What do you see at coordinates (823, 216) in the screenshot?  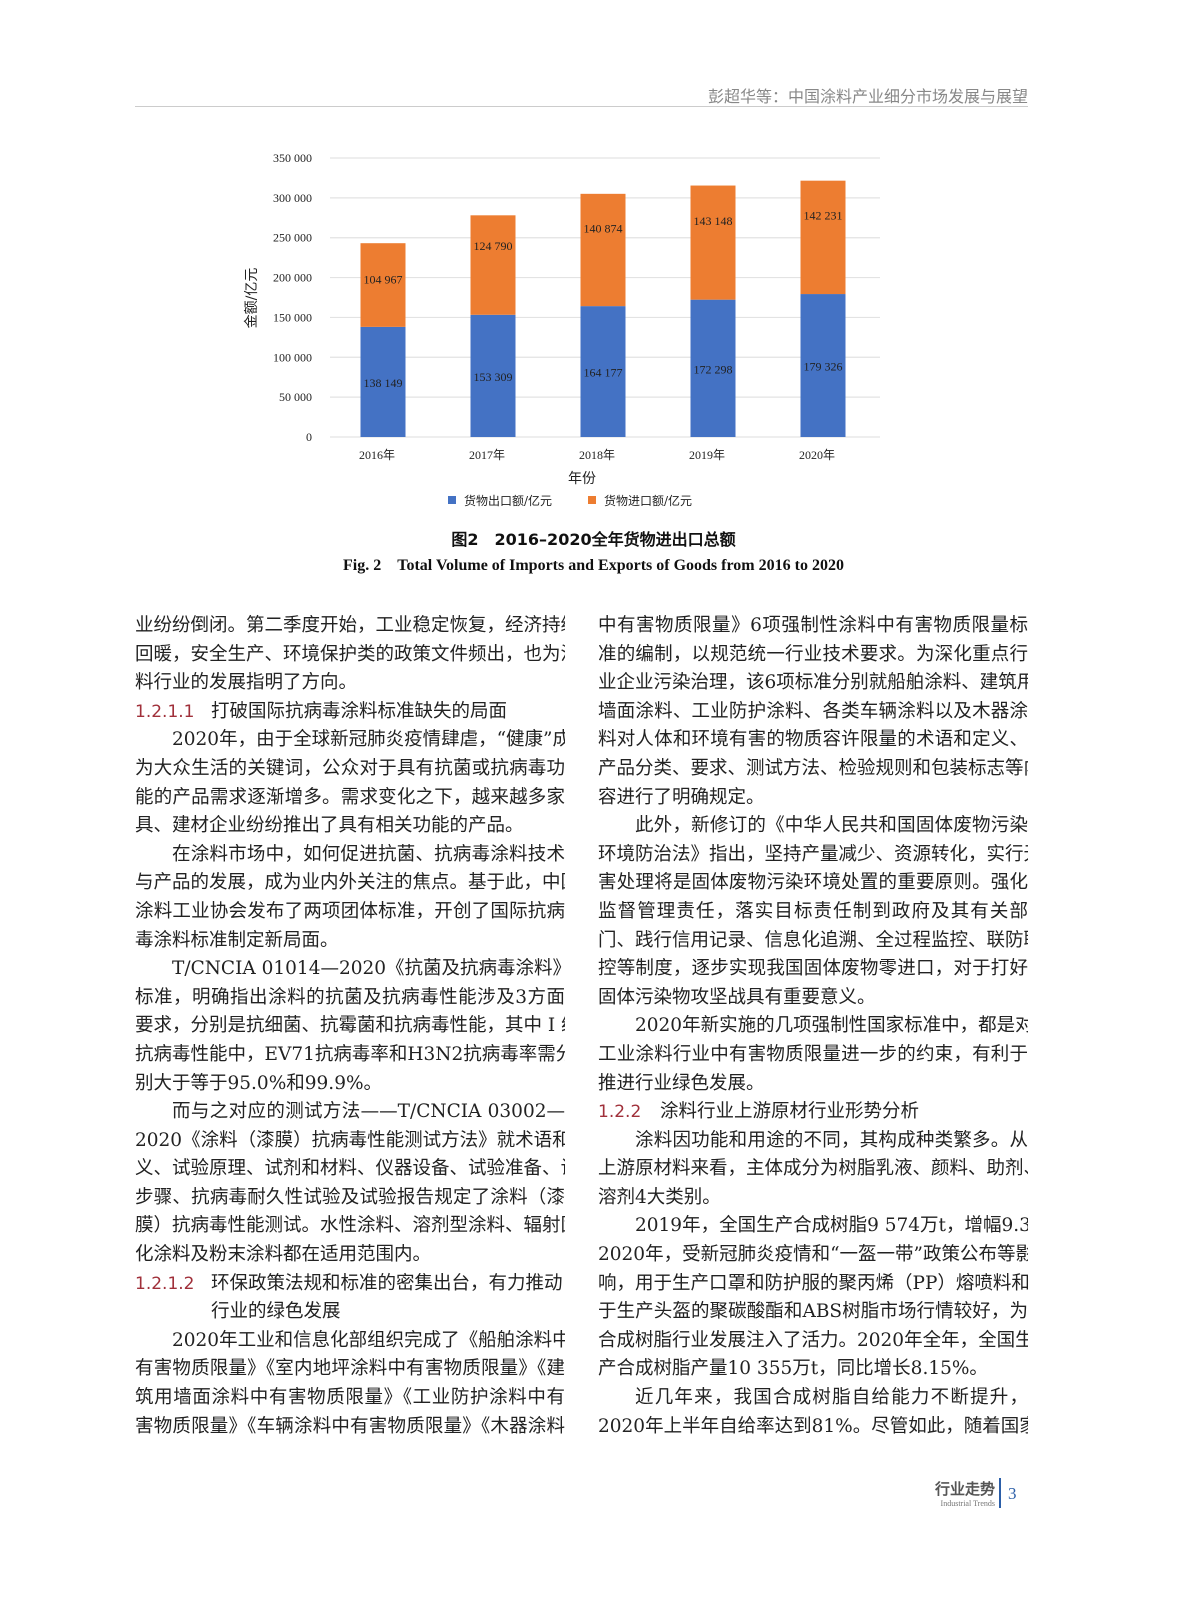 I see `data-label: 142 231` at bounding box center [823, 216].